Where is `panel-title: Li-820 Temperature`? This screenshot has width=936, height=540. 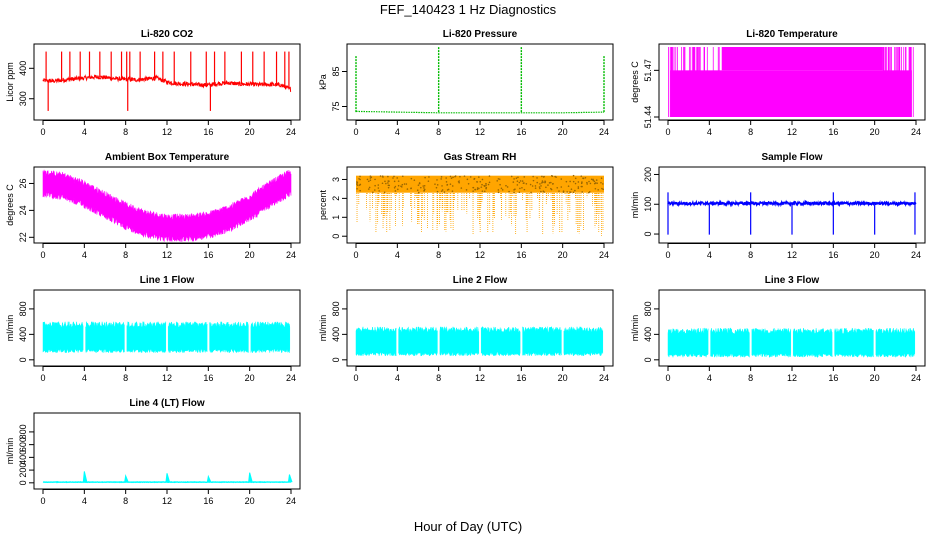
panel-title: Li-820 Temperature is located at coordinates (792, 34).